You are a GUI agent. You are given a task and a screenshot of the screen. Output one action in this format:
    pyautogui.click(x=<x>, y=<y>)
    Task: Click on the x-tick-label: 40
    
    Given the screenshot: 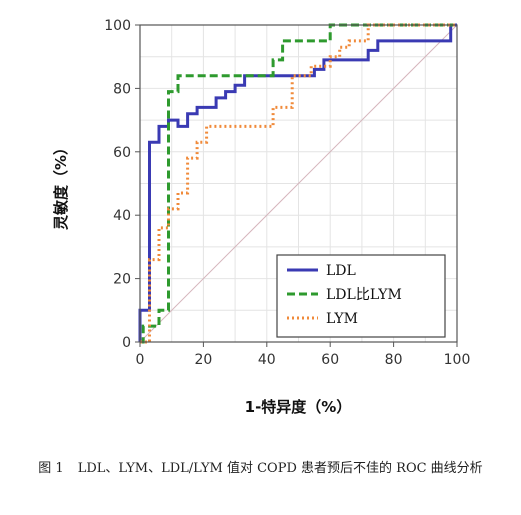 What is the action you would take?
    pyautogui.click(x=267, y=360)
    